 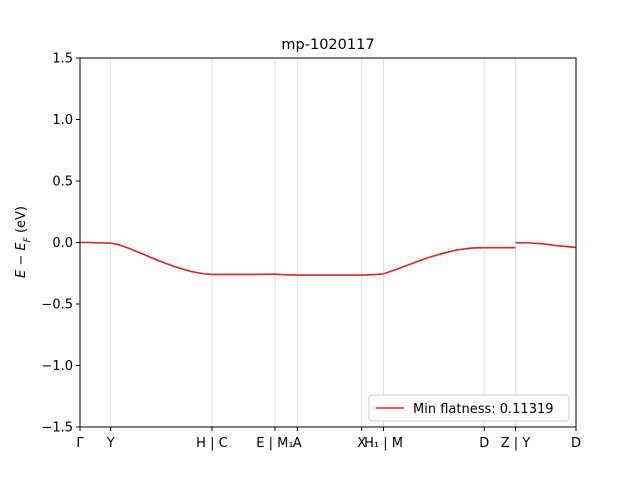 What do you see at coordinates (62, 120) in the screenshot?
I see `y-tick-label: 1.0` at bounding box center [62, 120].